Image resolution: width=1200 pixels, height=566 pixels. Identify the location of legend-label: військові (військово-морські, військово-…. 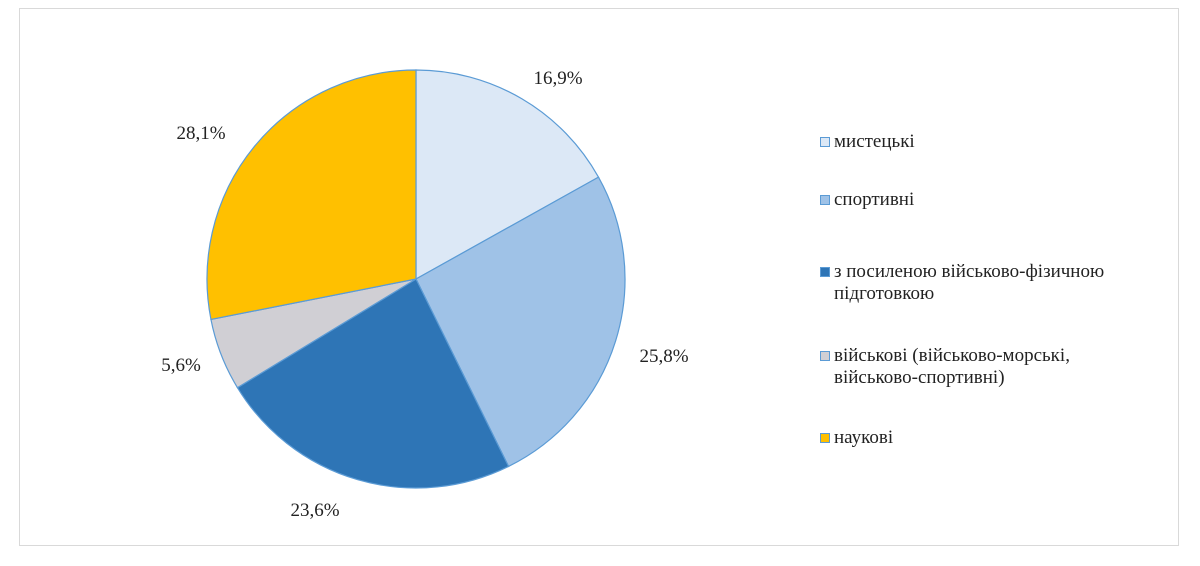
(952, 366).